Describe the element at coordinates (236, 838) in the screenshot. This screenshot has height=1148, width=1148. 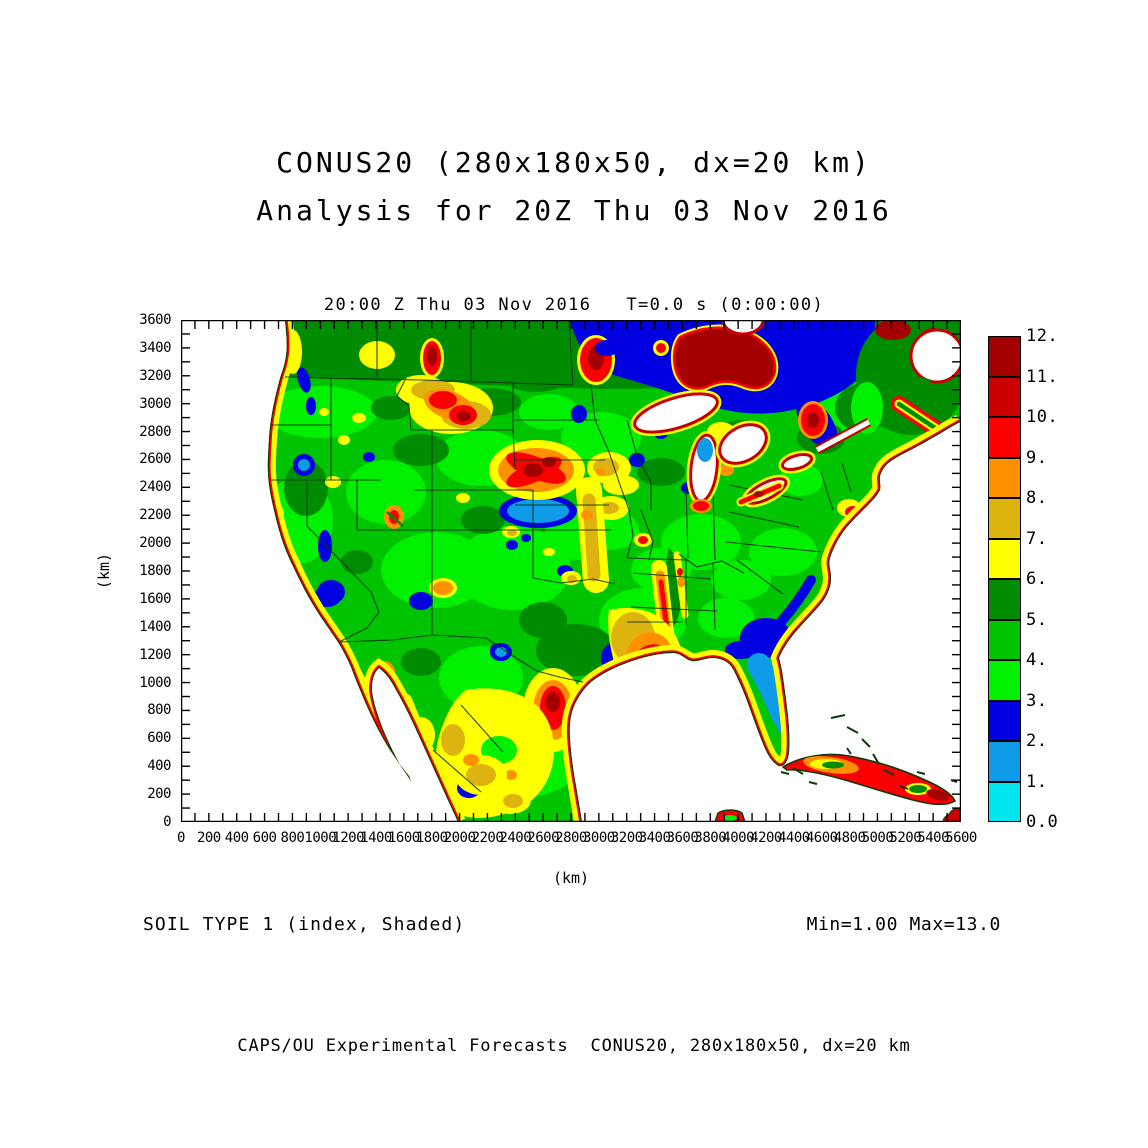
I see `x-tick-label: 400` at that location.